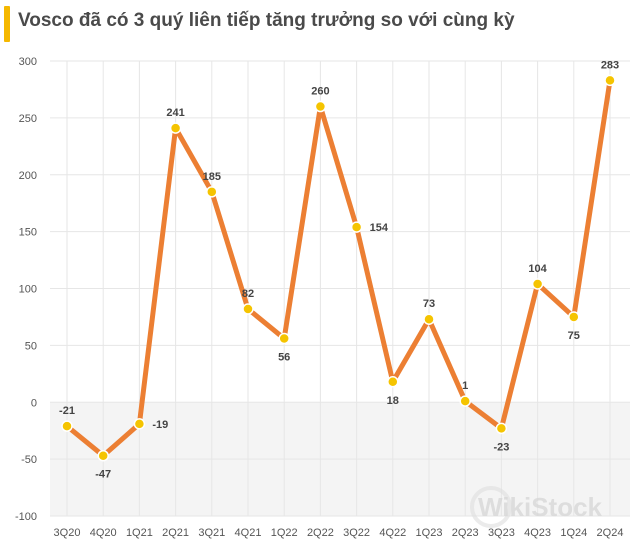 The image size is (636, 544). What do you see at coordinates (34, 403) in the screenshot?
I see `y-tick-label: 0` at bounding box center [34, 403].